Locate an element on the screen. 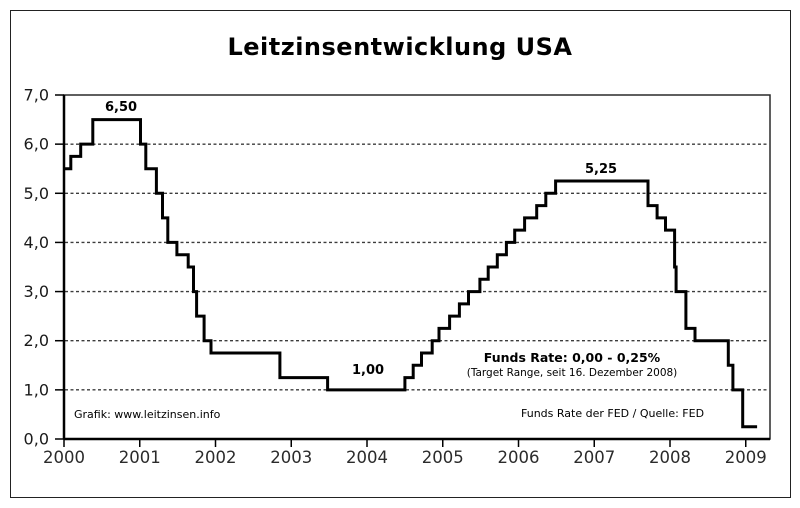  y-axis-label-4,0: 4,0 is located at coordinates (36, 242).